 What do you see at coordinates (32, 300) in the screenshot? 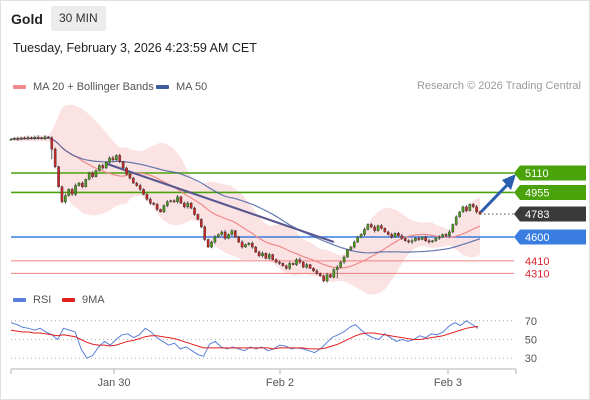
I see `legend-rsi: RSI` at bounding box center [32, 300].